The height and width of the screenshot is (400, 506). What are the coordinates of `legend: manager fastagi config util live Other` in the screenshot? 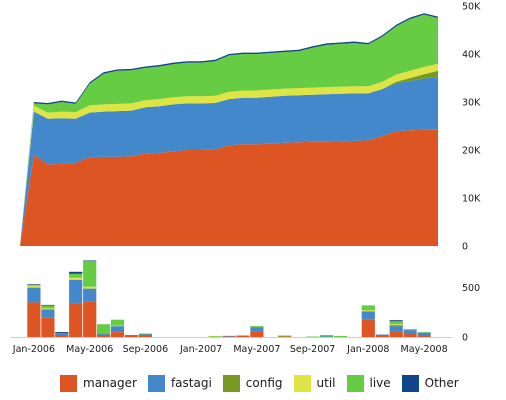 It's located at (260, 383).